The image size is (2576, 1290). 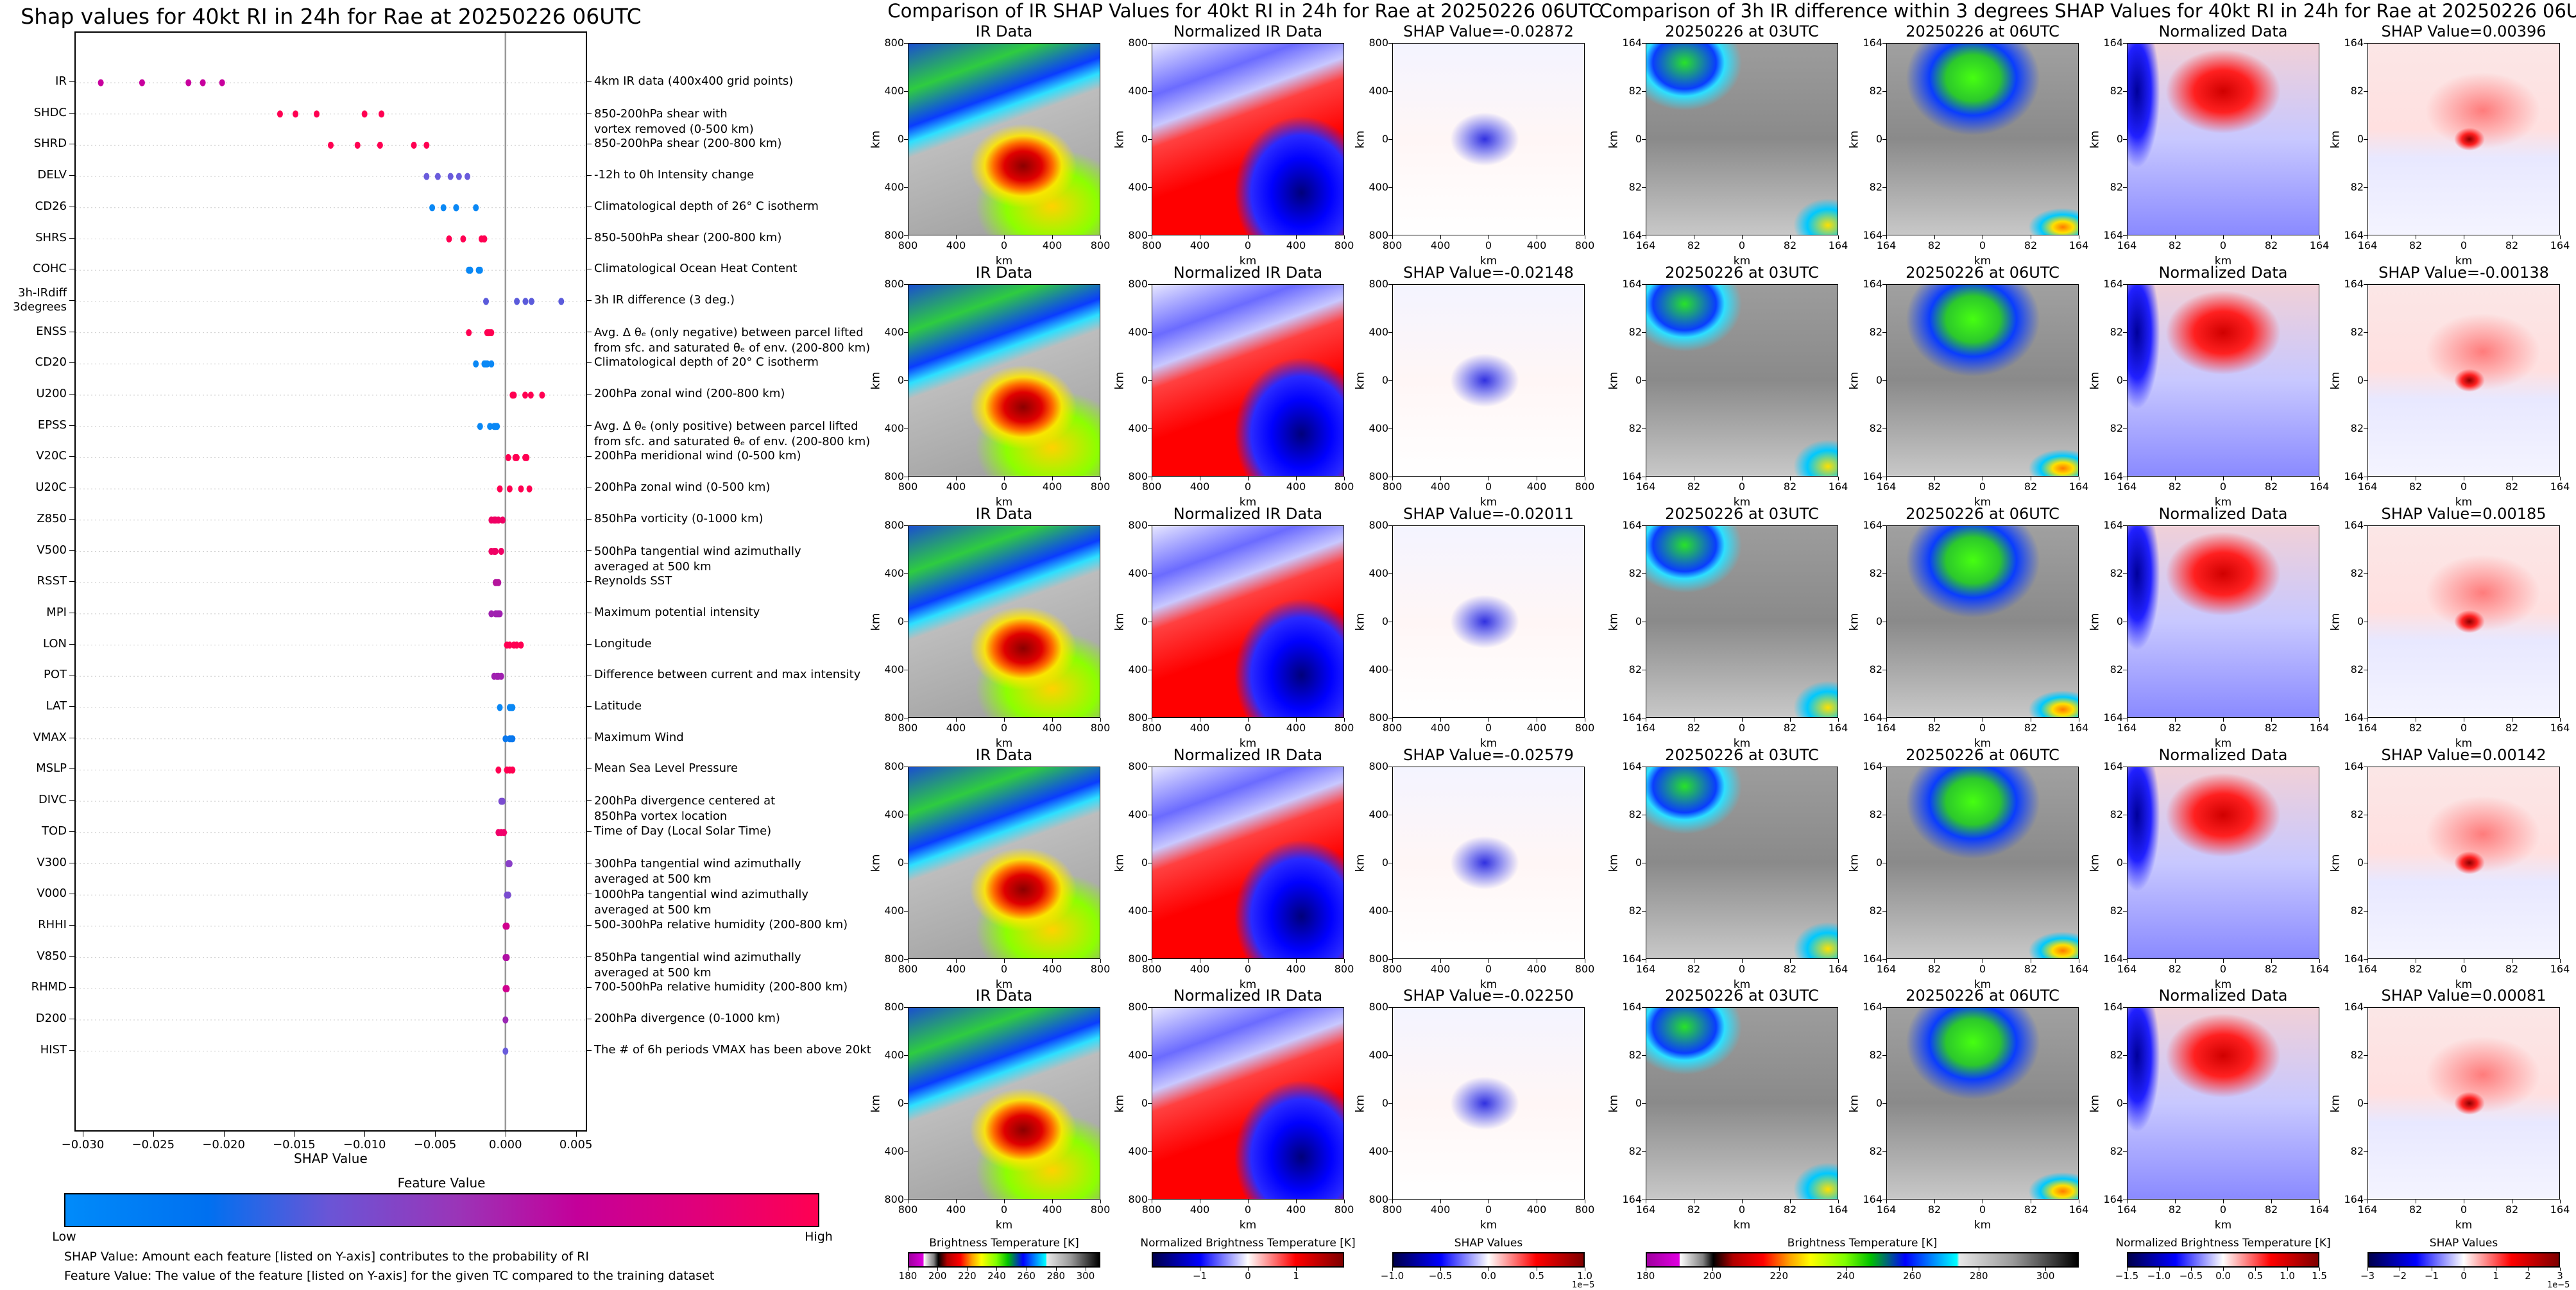 What do you see at coordinates (2464, 969) in the screenshot?
I see `x-tick-label: 0` at bounding box center [2464, 969].